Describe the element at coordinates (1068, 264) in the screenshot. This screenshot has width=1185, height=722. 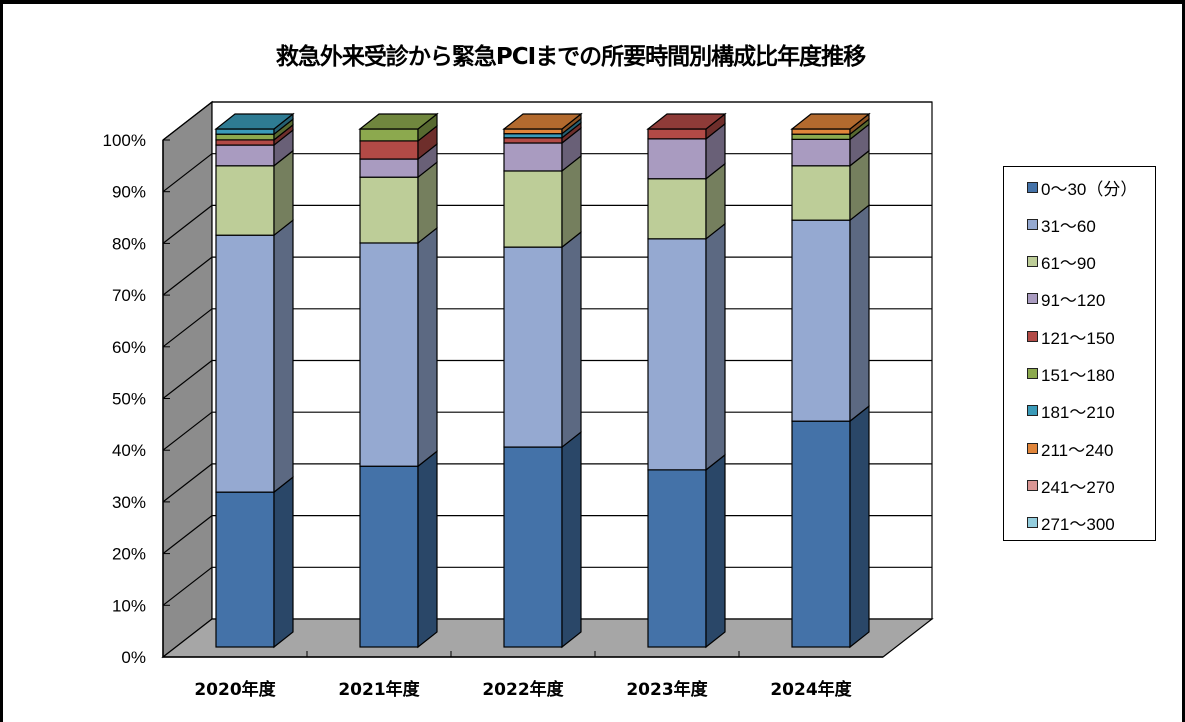
I see `legend-label: 61～90` at that location.